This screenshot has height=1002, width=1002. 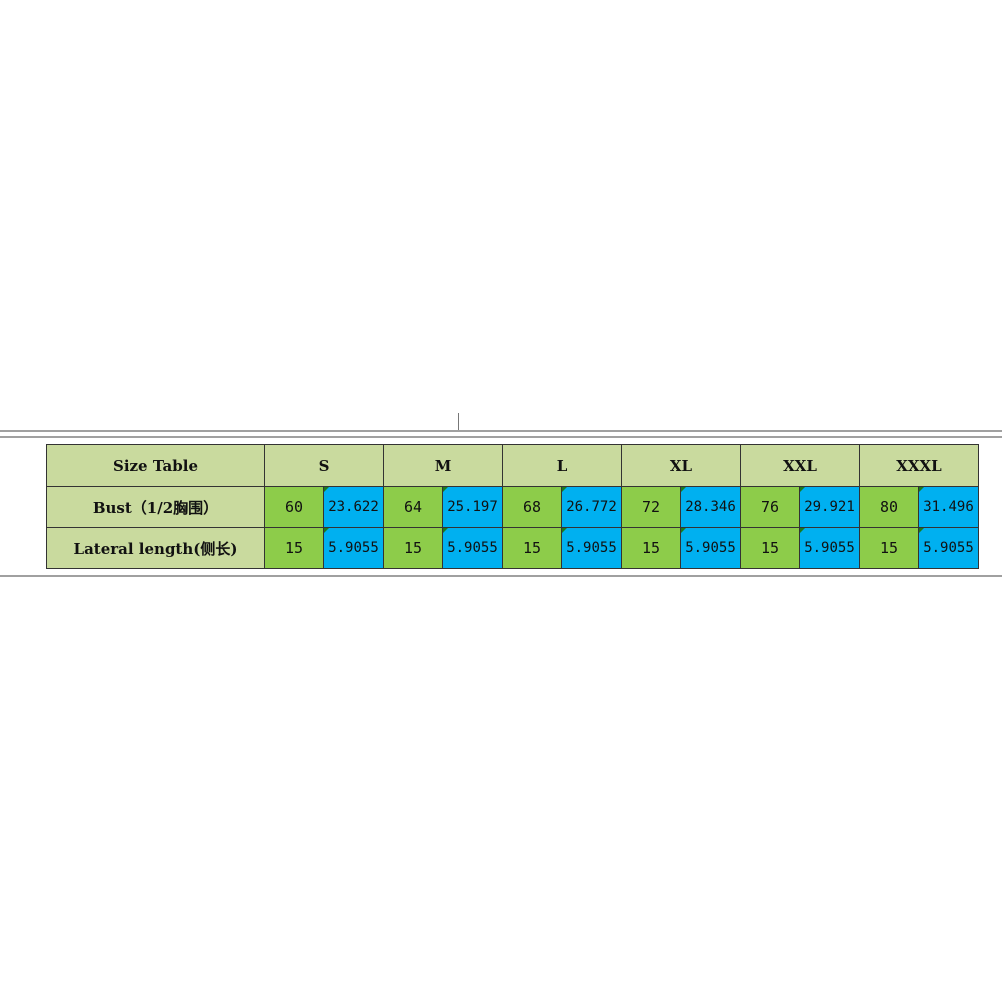 I want to click on cursor-mark, so click(x=458, y=421).